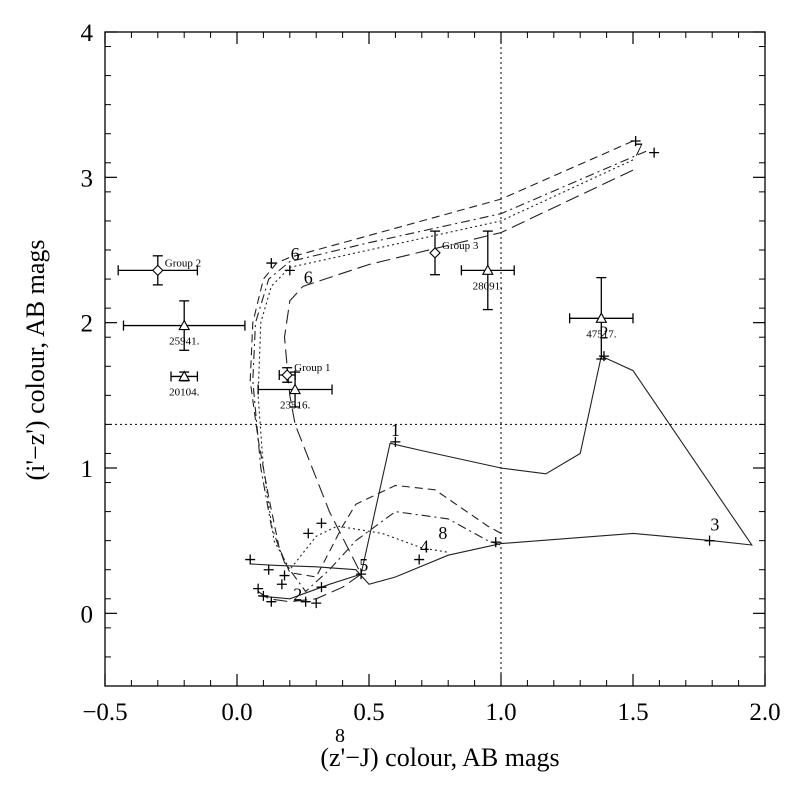 The width and height of the screenshot is (800, 791). Describe the element at coordinates (295, 406) in the screenshot. I see `point-label: 23516.` at that location.